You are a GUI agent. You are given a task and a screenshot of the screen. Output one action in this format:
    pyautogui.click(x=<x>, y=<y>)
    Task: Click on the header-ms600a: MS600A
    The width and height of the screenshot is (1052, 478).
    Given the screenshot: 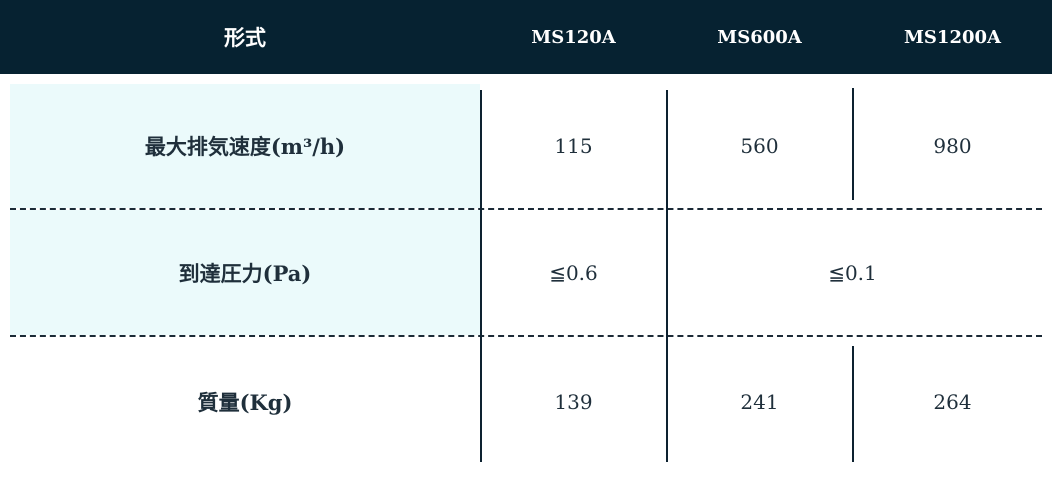 What is the action you would take?
    pyautogui.click(x=759, y=37)
    